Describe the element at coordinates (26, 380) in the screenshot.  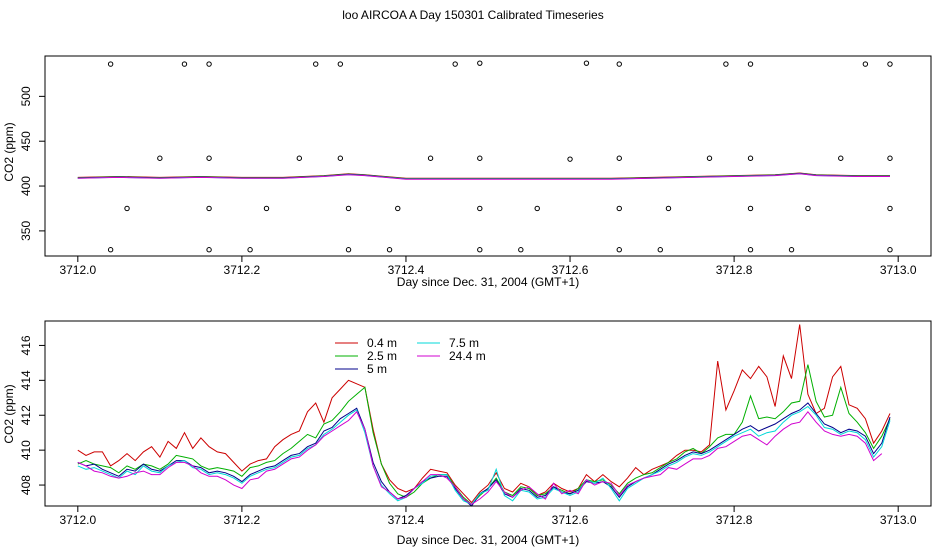
I see `y-tick-label: 414` at that location.